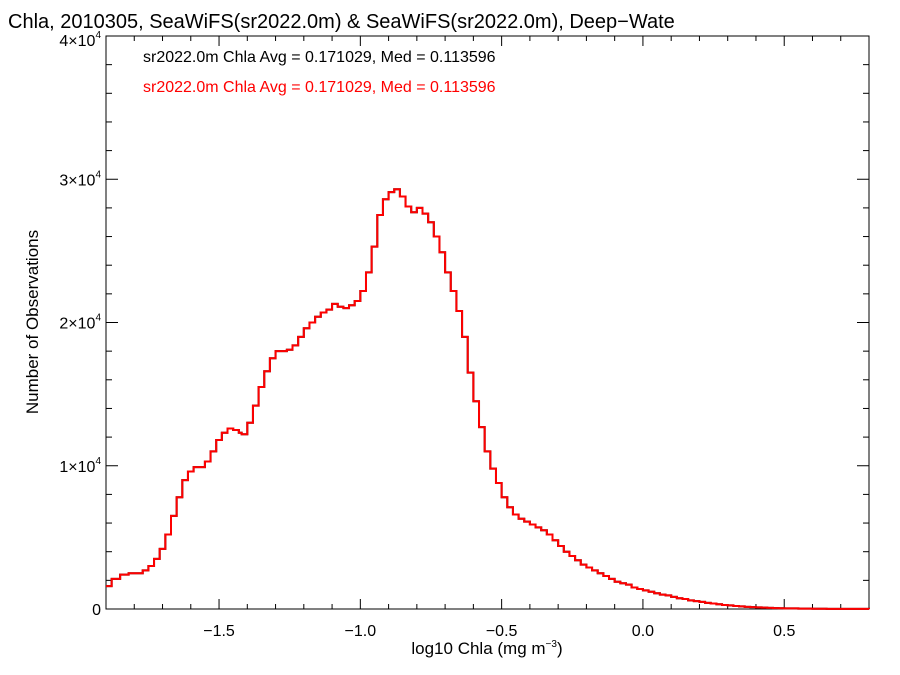  I want to click on y-tick-label-base: 0, so click(96, 610).